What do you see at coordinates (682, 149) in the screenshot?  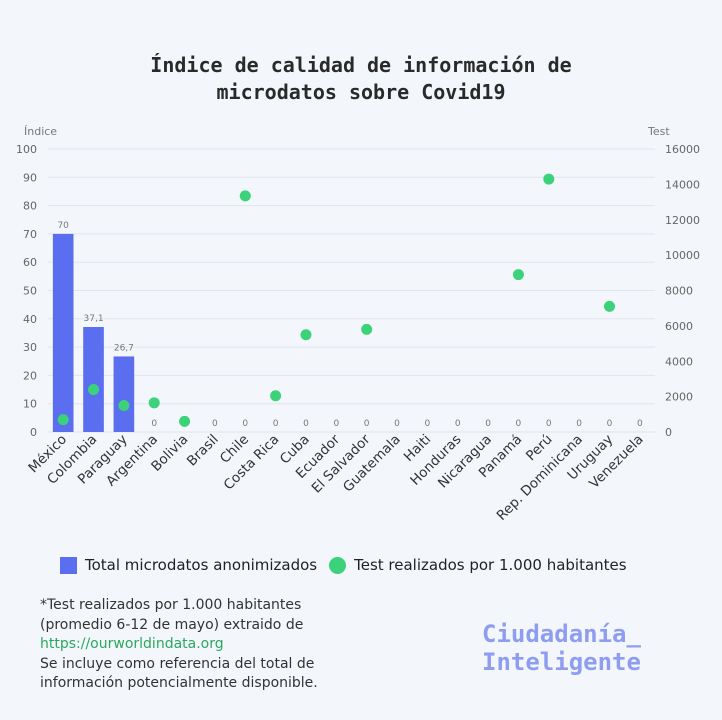 I see `right-tick-label: 16000` at bounding box center [682, 149].